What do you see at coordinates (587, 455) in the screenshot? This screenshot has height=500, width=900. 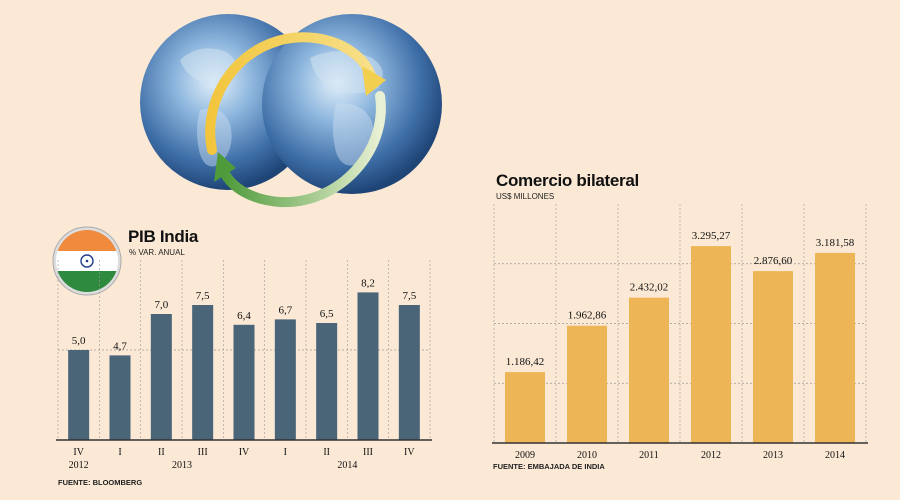 I see `trade-year-label: 2010` at bounding box center [587, 455].